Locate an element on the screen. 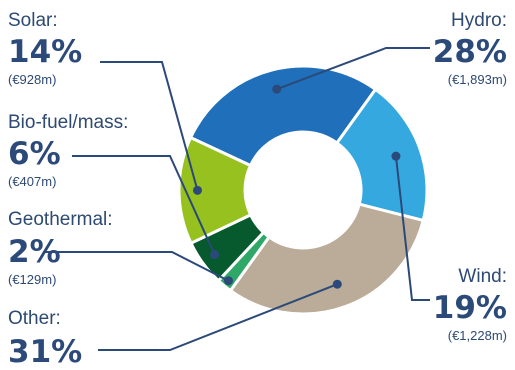 This screenshot has width=515, height=370. hydro-amount: (€1,893m) is located at coordinates (477, 79).